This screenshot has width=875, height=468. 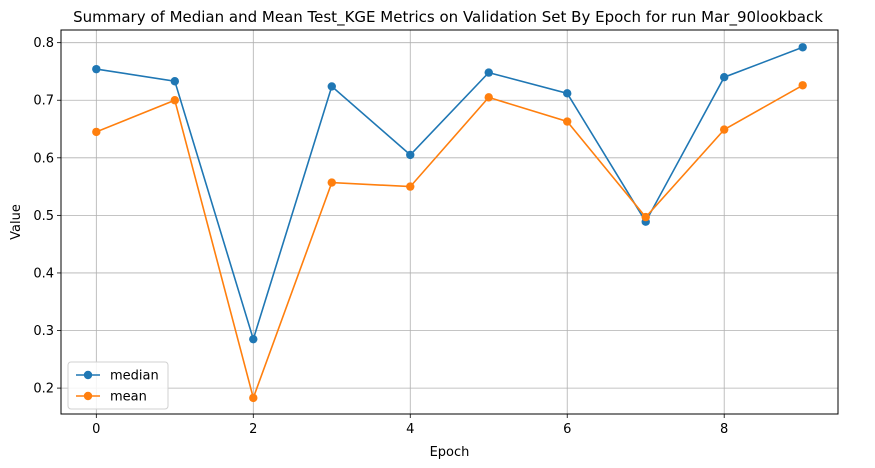 I want to click on legend-box, so click(x=118, y=385).